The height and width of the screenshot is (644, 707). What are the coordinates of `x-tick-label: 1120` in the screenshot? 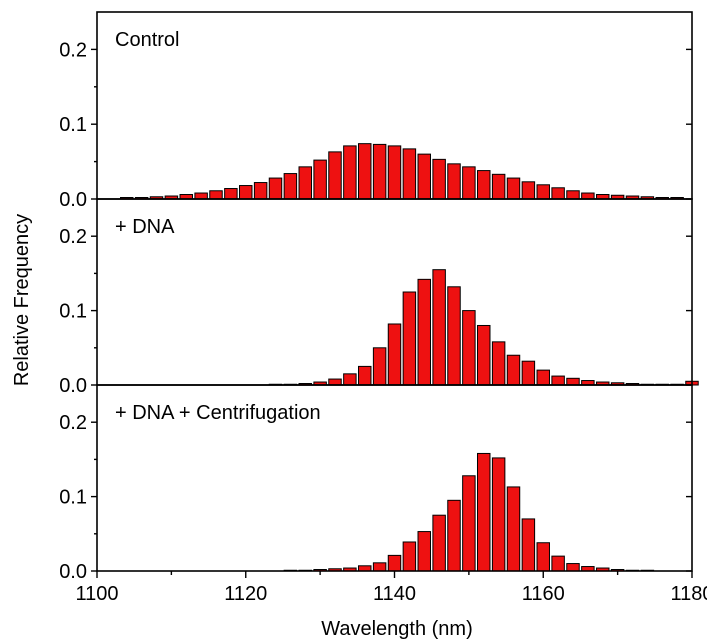 It's located at (245, 594).